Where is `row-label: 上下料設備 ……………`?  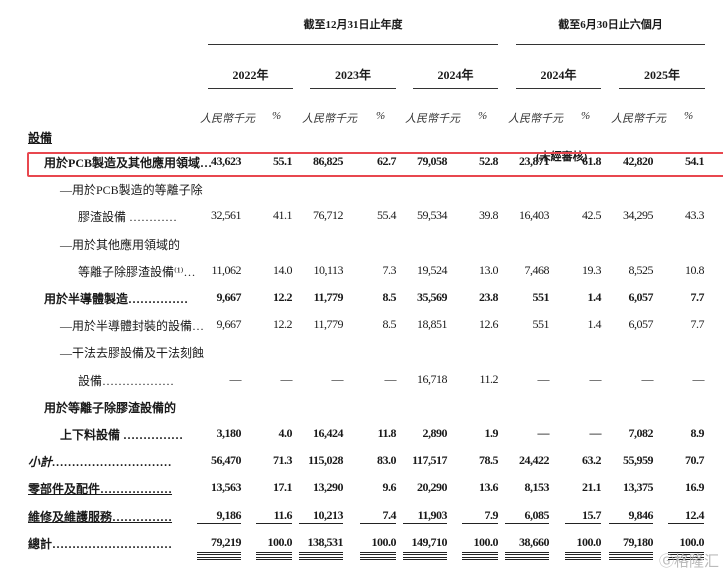 row-label: 上下料設備 …………… is located at coordinates (122, 435).